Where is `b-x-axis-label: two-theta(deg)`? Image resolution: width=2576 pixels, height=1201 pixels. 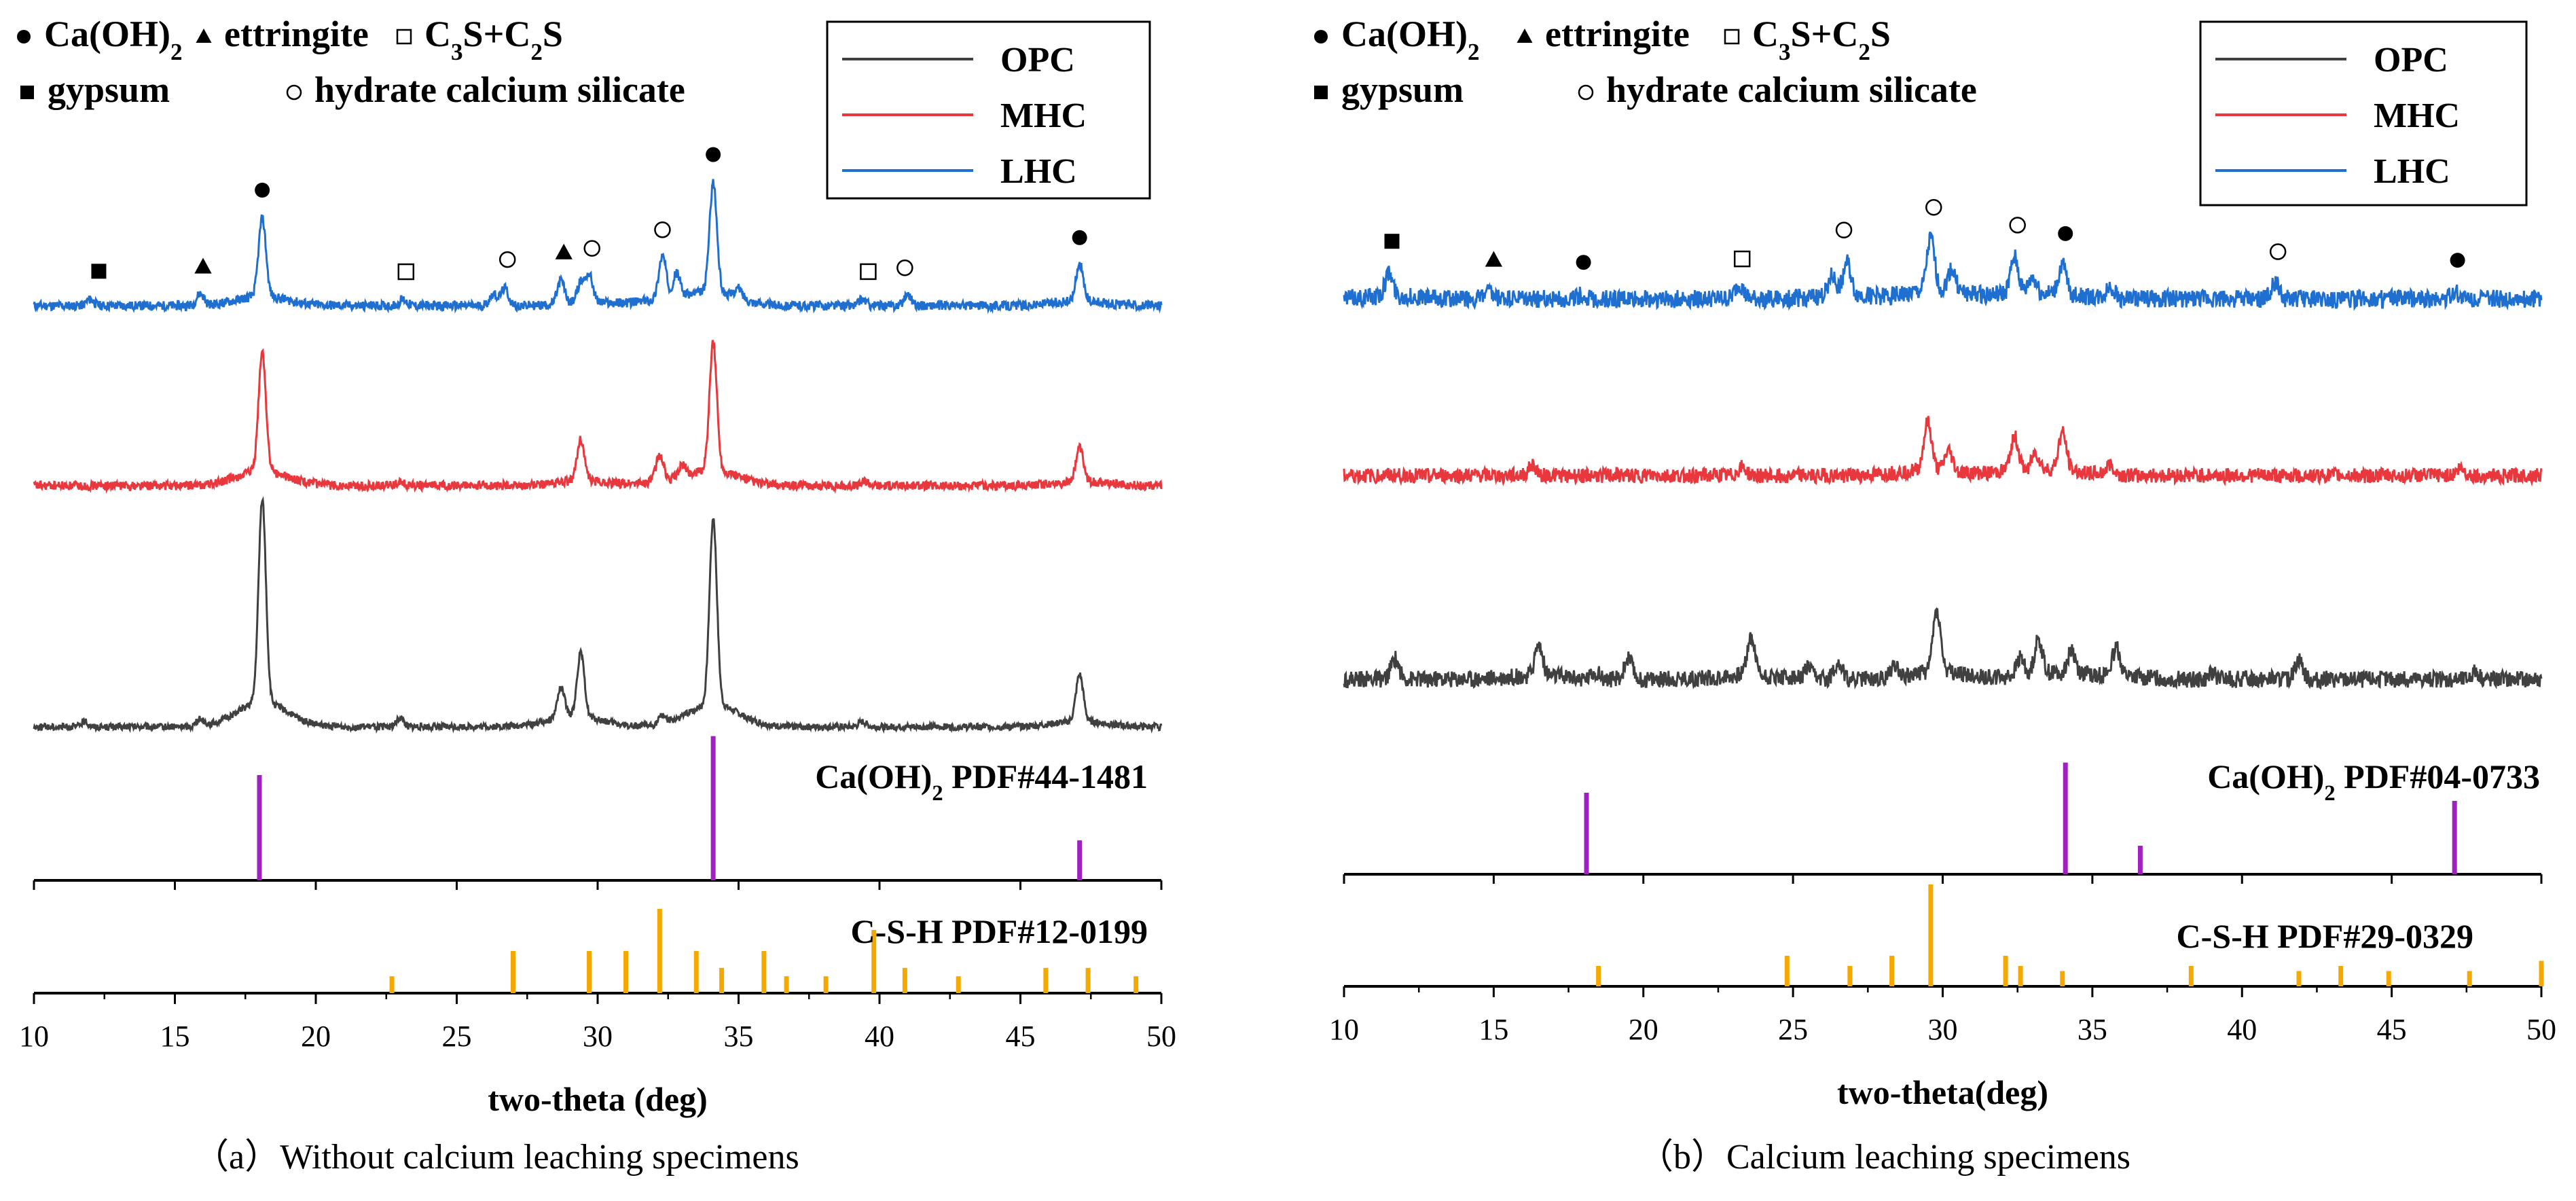
b-x-axis-label: two-theta(deg) is located at coordinates (1942, 1092).